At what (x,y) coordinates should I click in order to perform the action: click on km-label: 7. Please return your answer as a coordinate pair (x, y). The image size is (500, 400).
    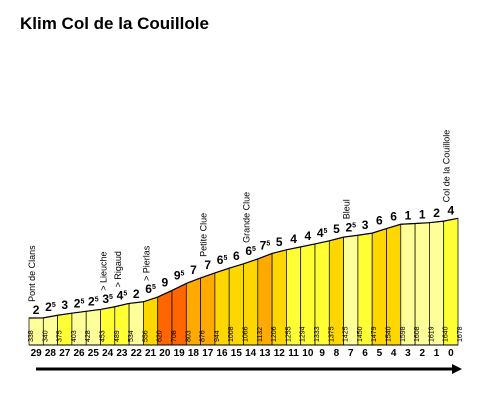
    Looking at the image, I should click on (351, 353).